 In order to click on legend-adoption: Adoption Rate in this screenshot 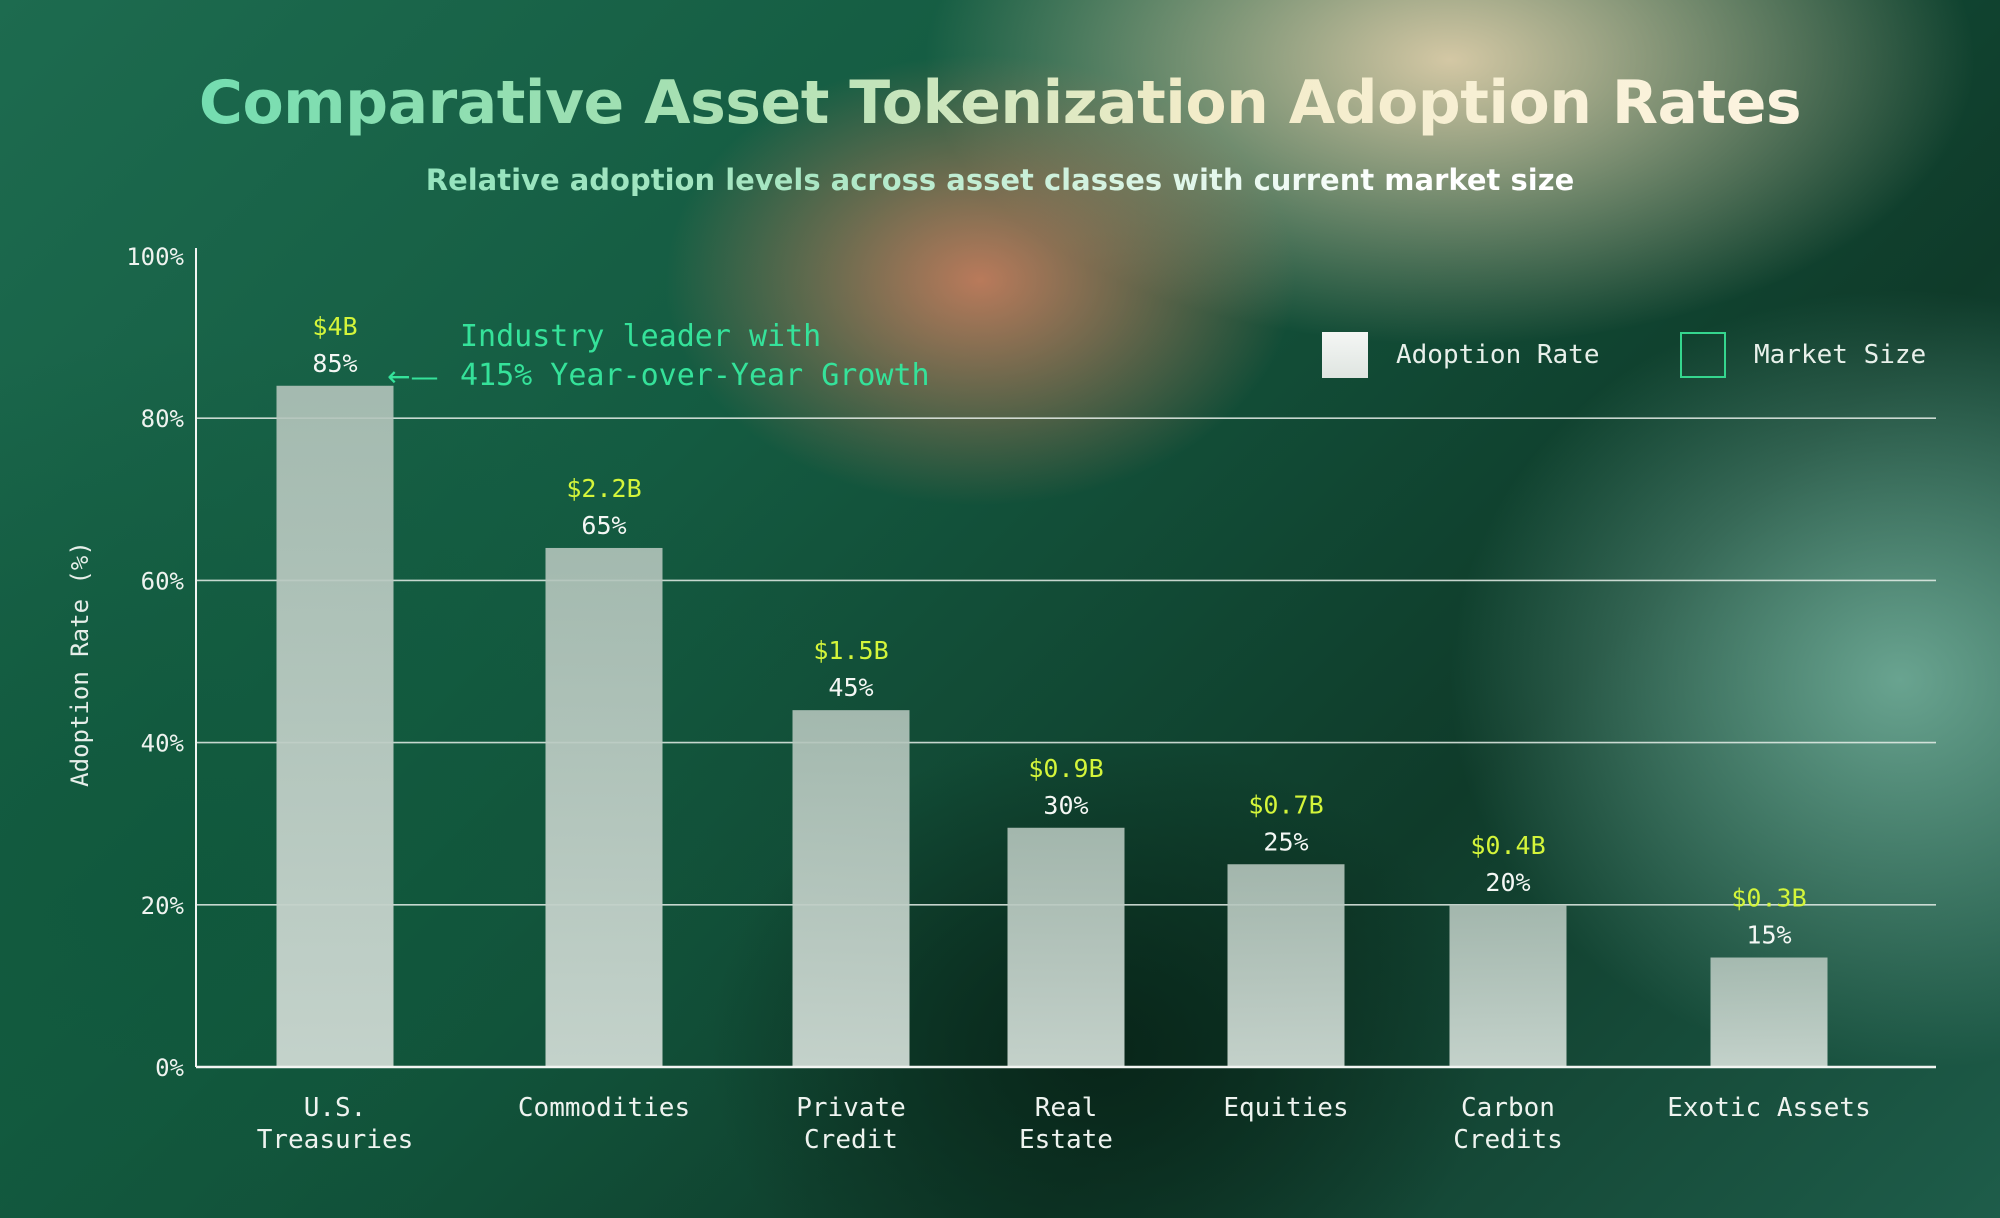, I will do `click(1461, 355)`.